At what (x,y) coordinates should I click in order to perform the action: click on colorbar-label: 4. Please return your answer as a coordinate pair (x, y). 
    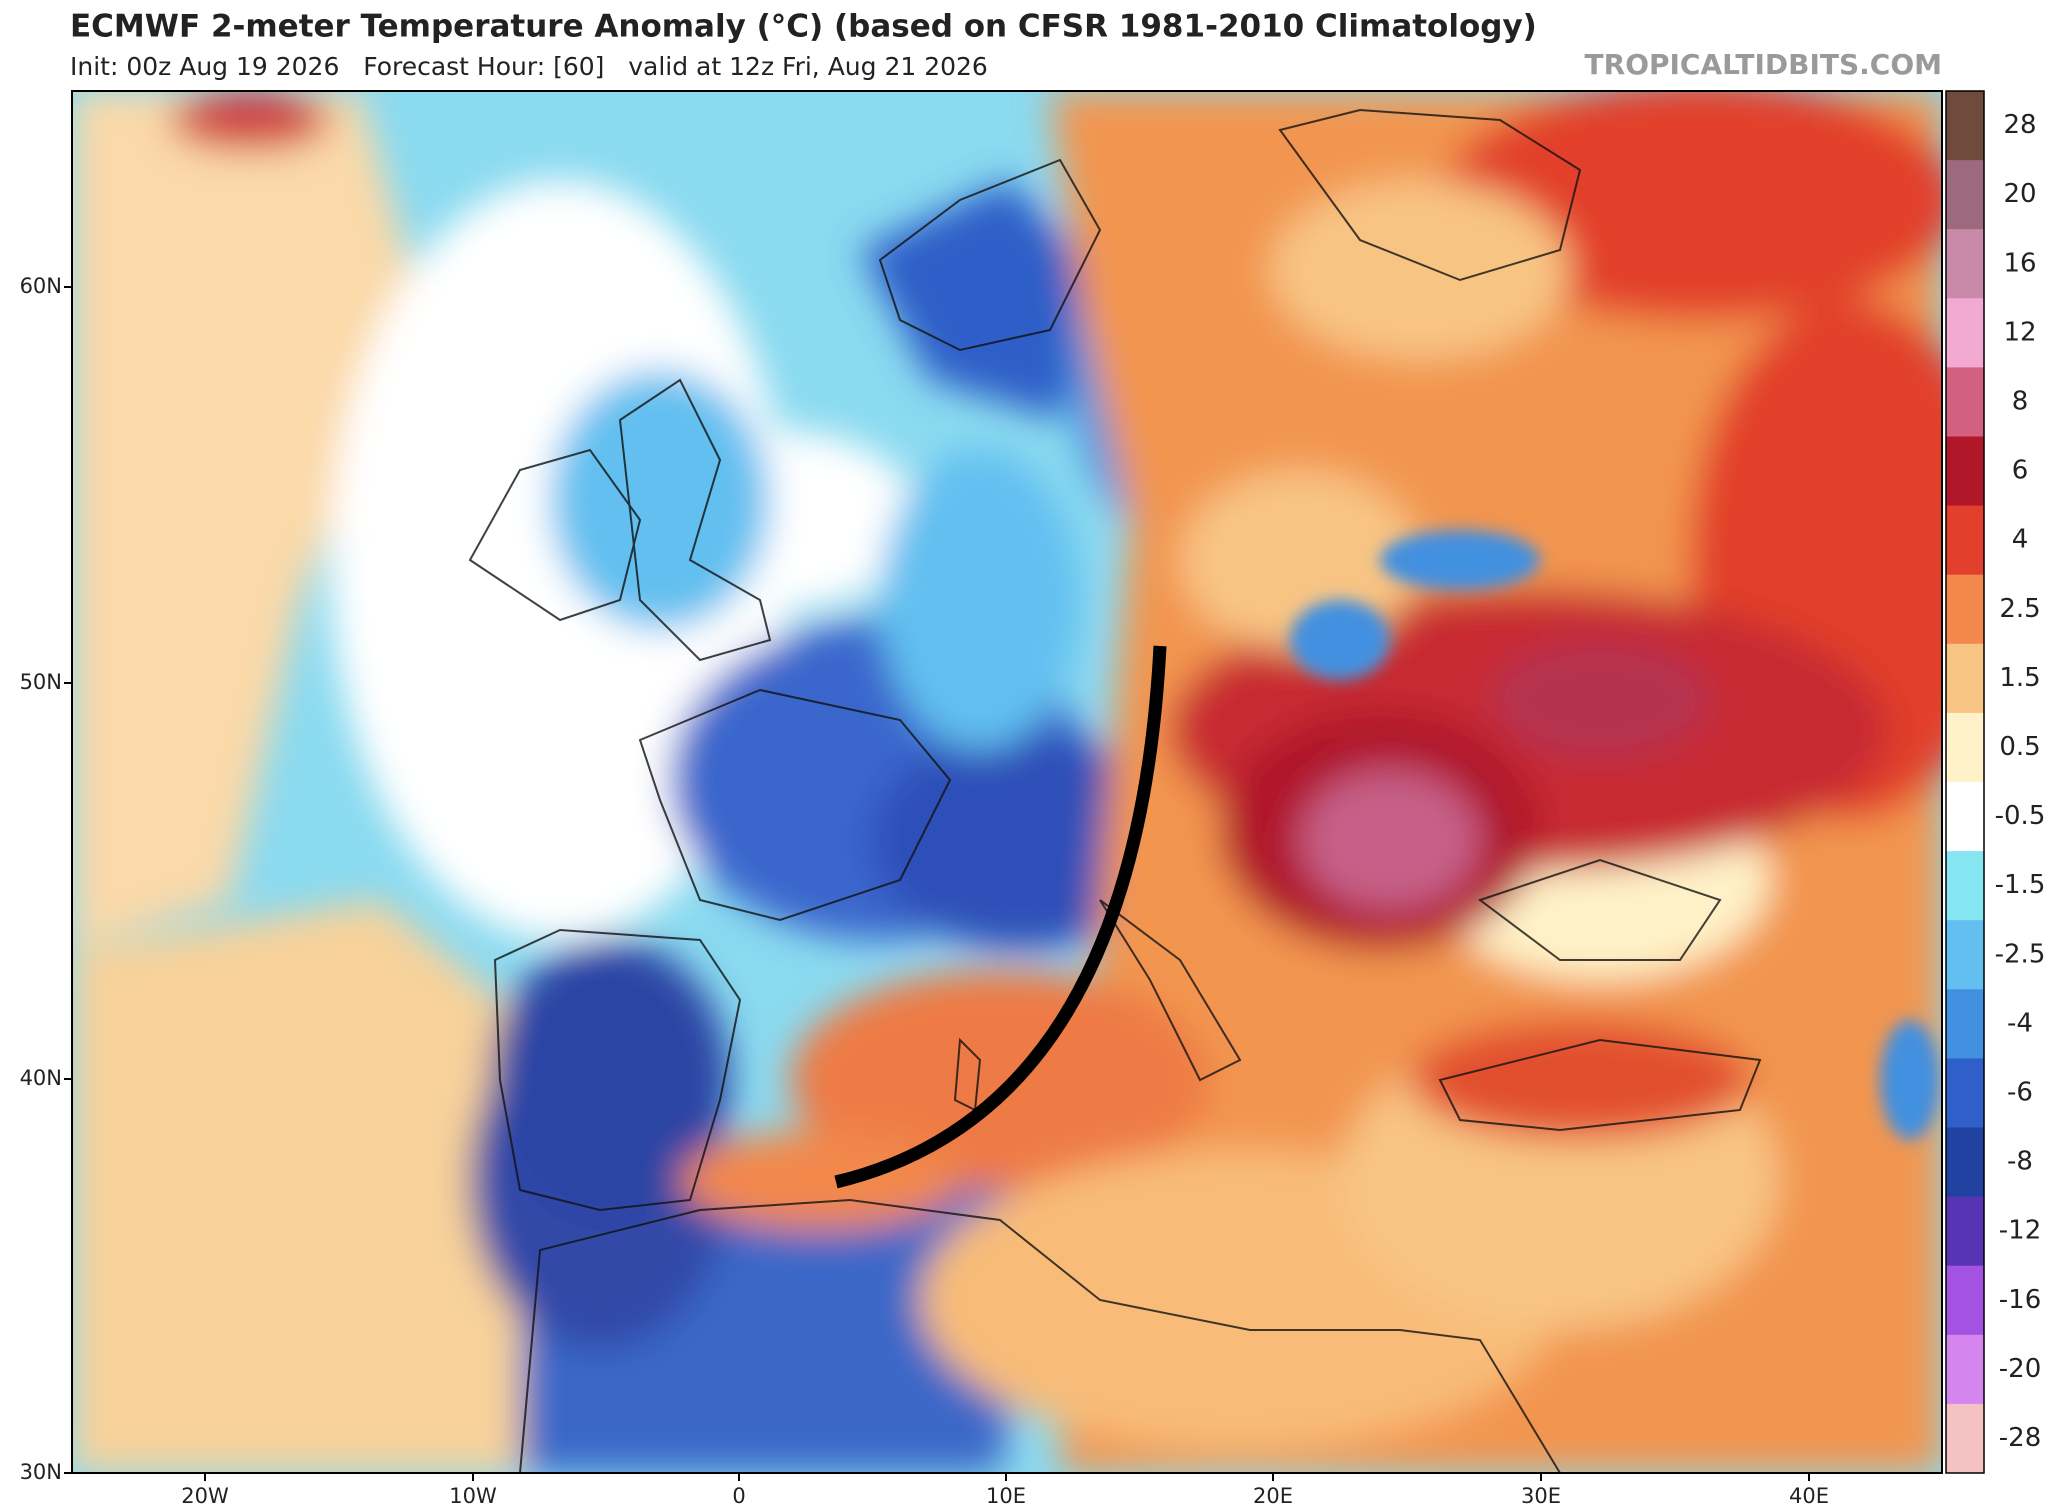
    Looking at the image, I should click on (2020, 540).